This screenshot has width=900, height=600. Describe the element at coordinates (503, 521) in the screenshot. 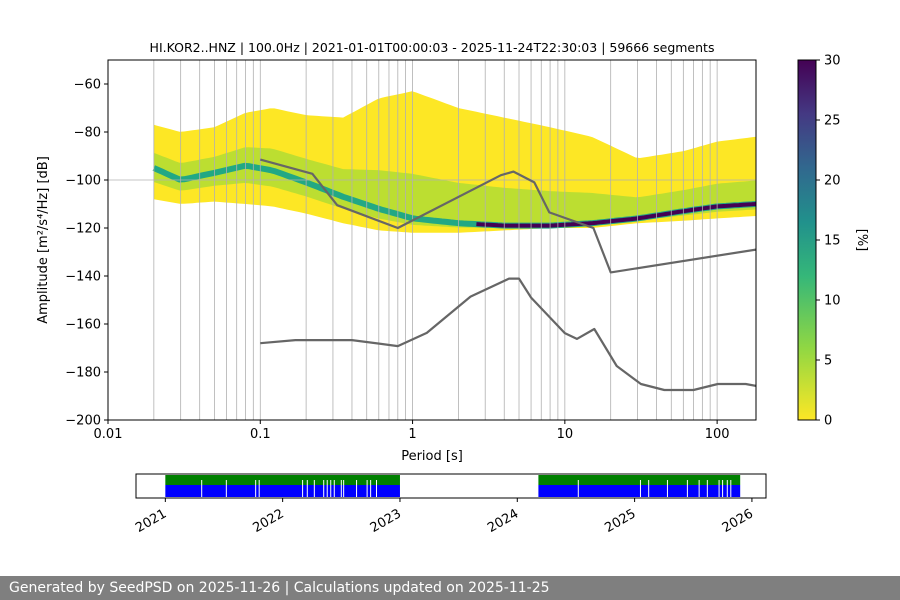

I see `timeline-tick-label: 2024` at that location.